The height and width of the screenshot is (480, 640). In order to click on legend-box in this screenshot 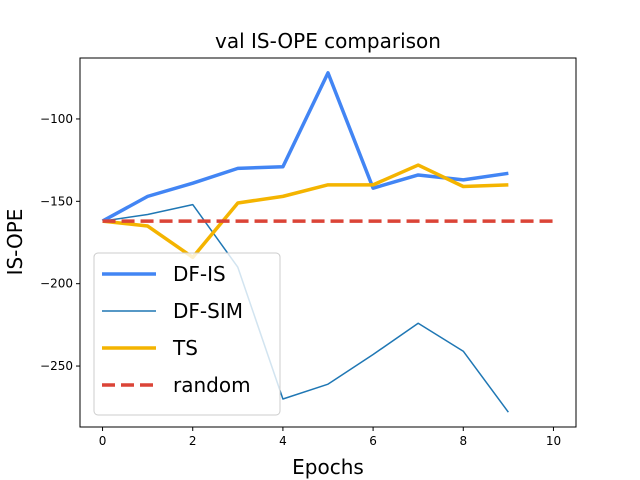, I will do `click(187, 334)`.